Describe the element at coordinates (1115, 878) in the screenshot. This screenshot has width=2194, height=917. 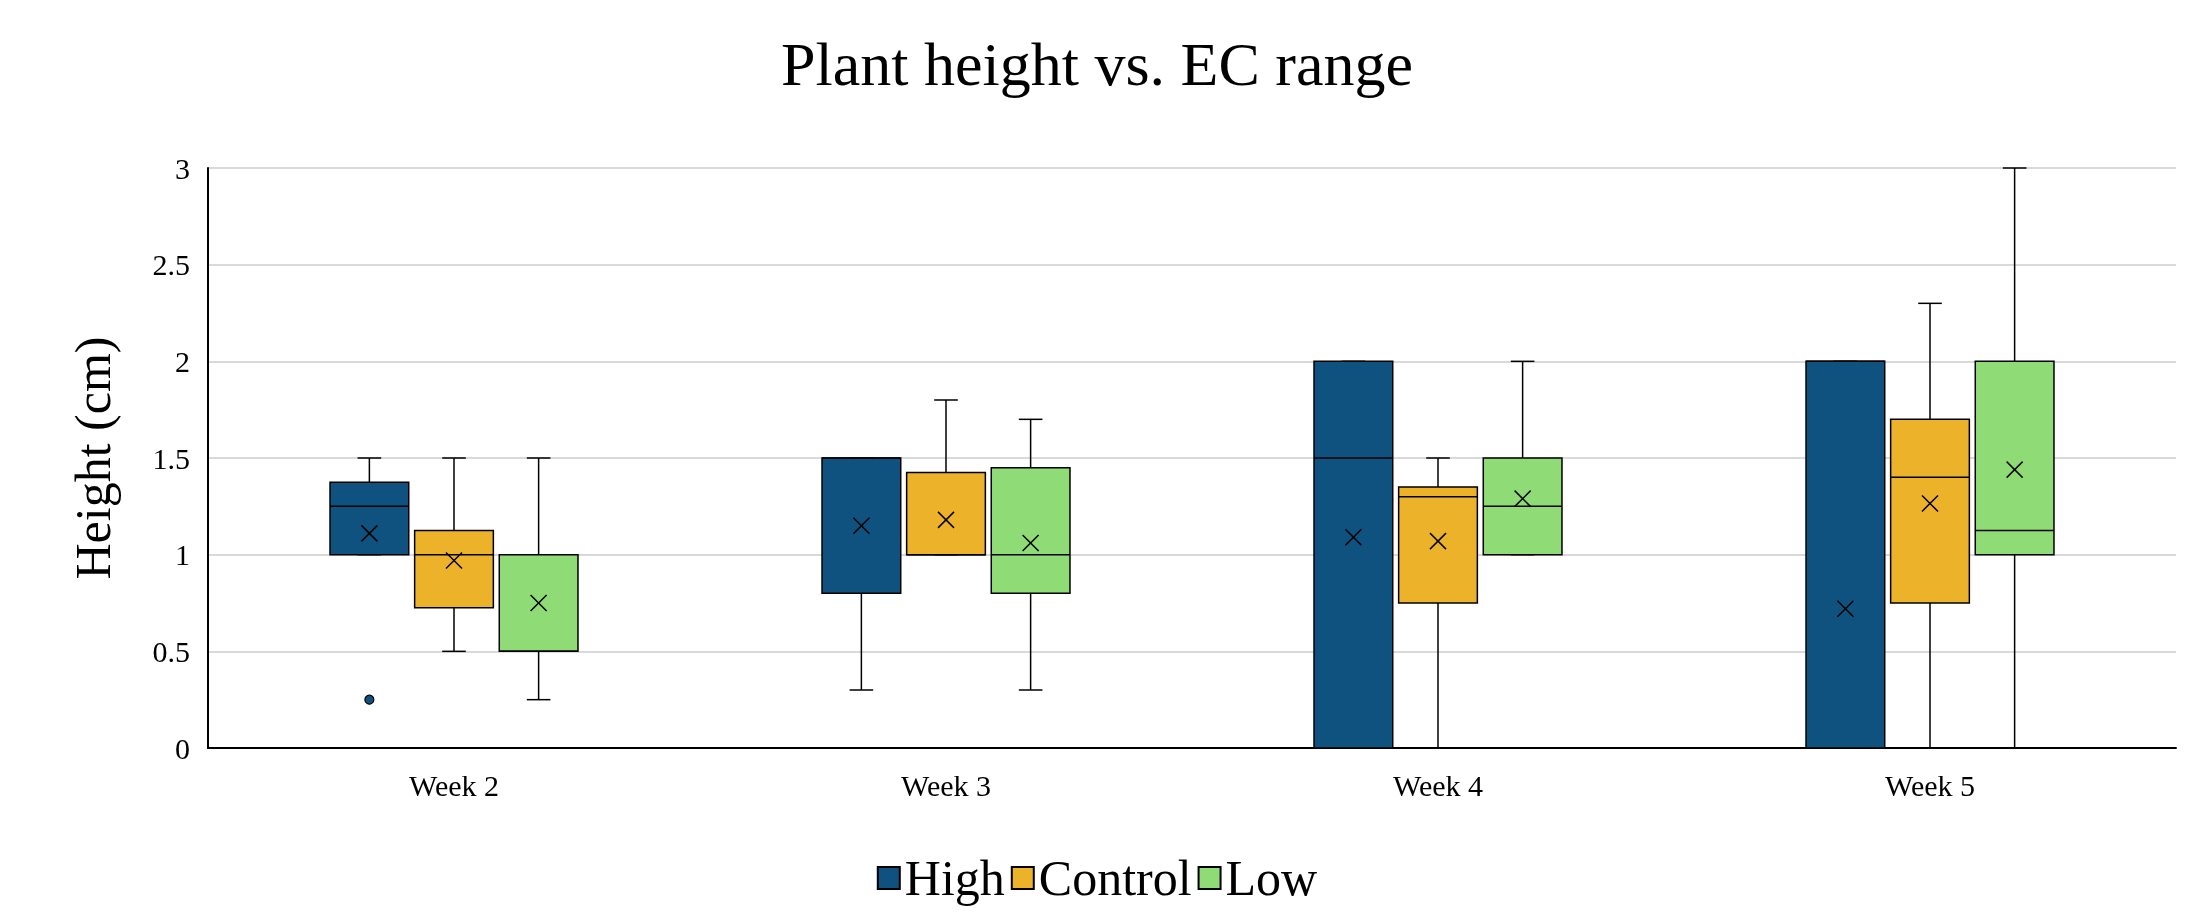
I see `legend-label: Control` at that location.